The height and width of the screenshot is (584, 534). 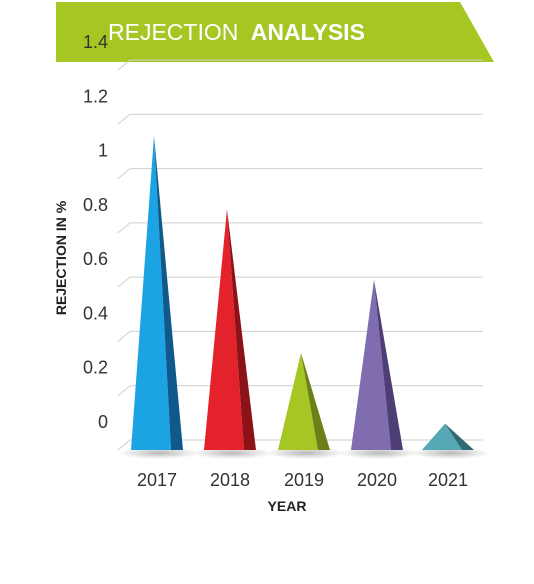 What do you see at coordinates (308, 32) in the screenshot?
I see `title-bold: ANALYSIS` at bounding box center [308, 32].